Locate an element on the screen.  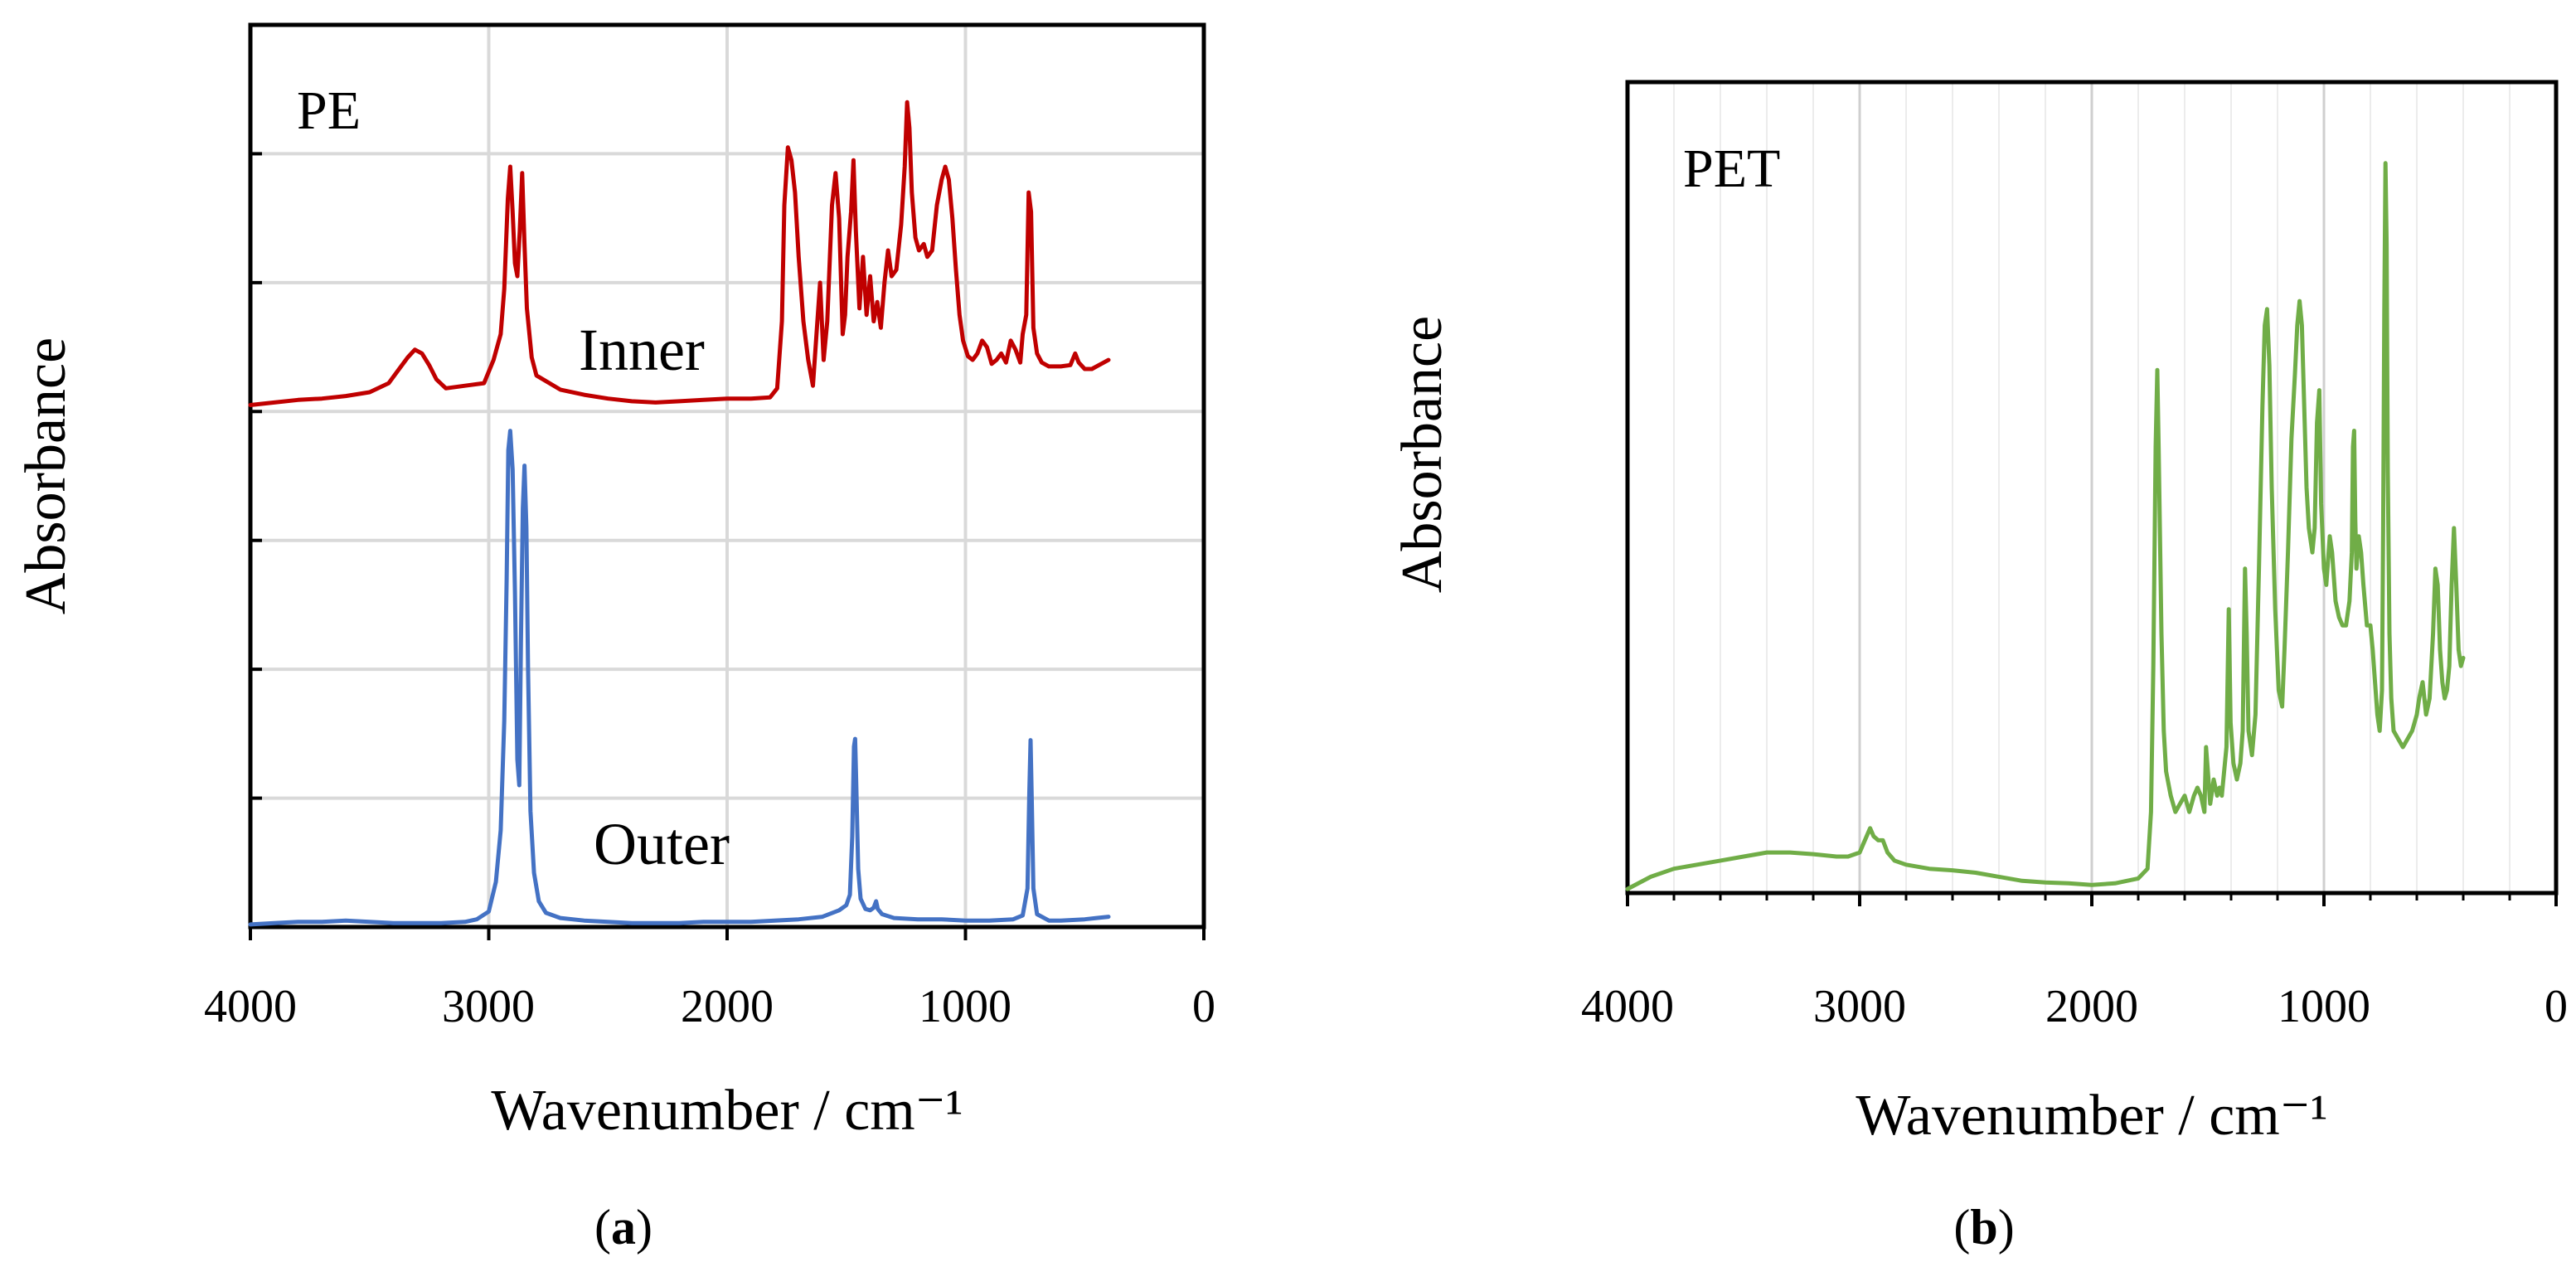
panel-b-title: PET is located at coordinates (1731, 169).